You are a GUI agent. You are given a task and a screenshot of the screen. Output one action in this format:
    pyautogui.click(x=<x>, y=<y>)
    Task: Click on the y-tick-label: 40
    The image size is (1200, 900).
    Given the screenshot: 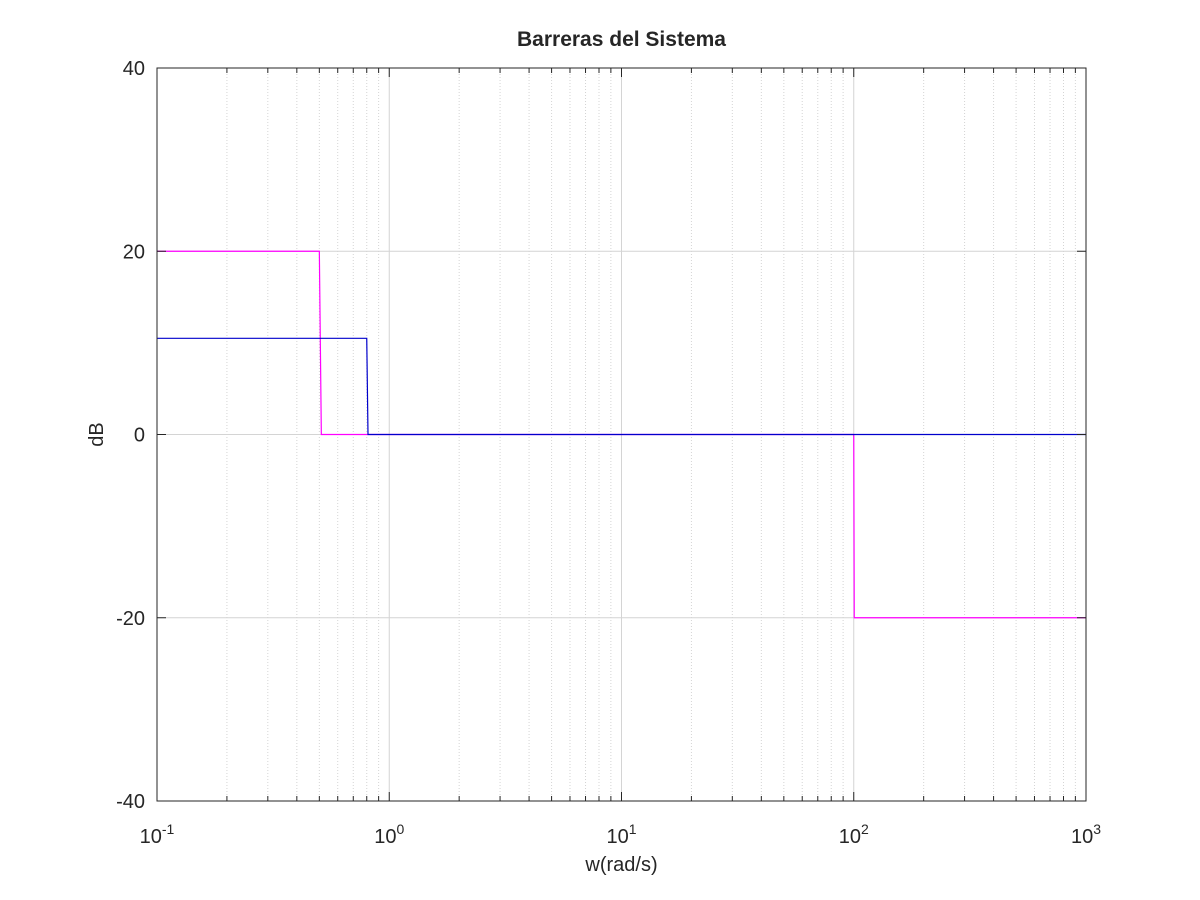 What is the action you would take?
    pyautogui.click(x=134, y=69)
    